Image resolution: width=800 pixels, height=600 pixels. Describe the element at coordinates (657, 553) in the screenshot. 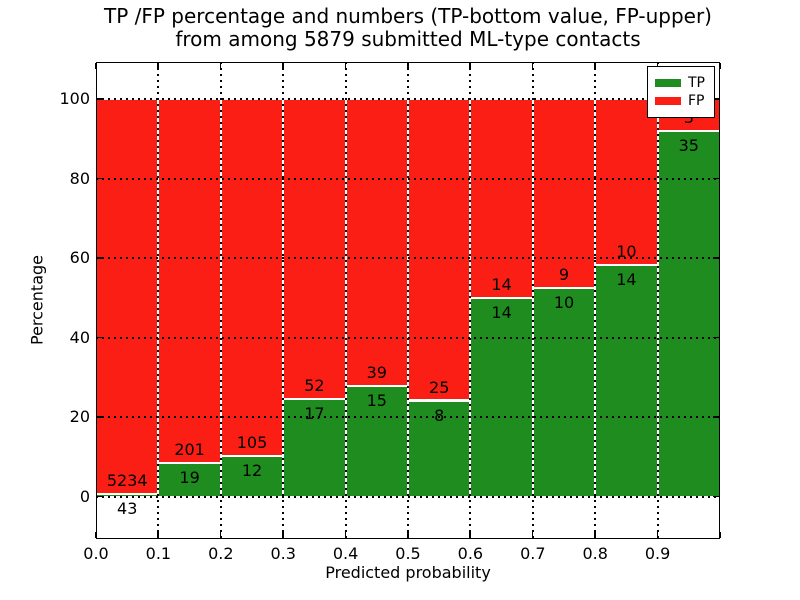

I see `x-tick-label: 0.9` at that location.